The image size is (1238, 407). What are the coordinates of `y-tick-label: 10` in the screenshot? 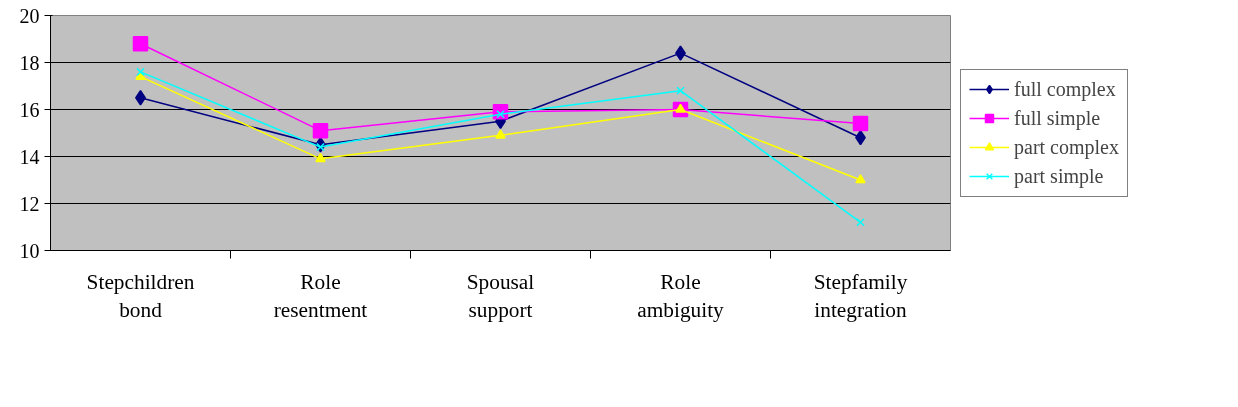 It's located at (29, 250).